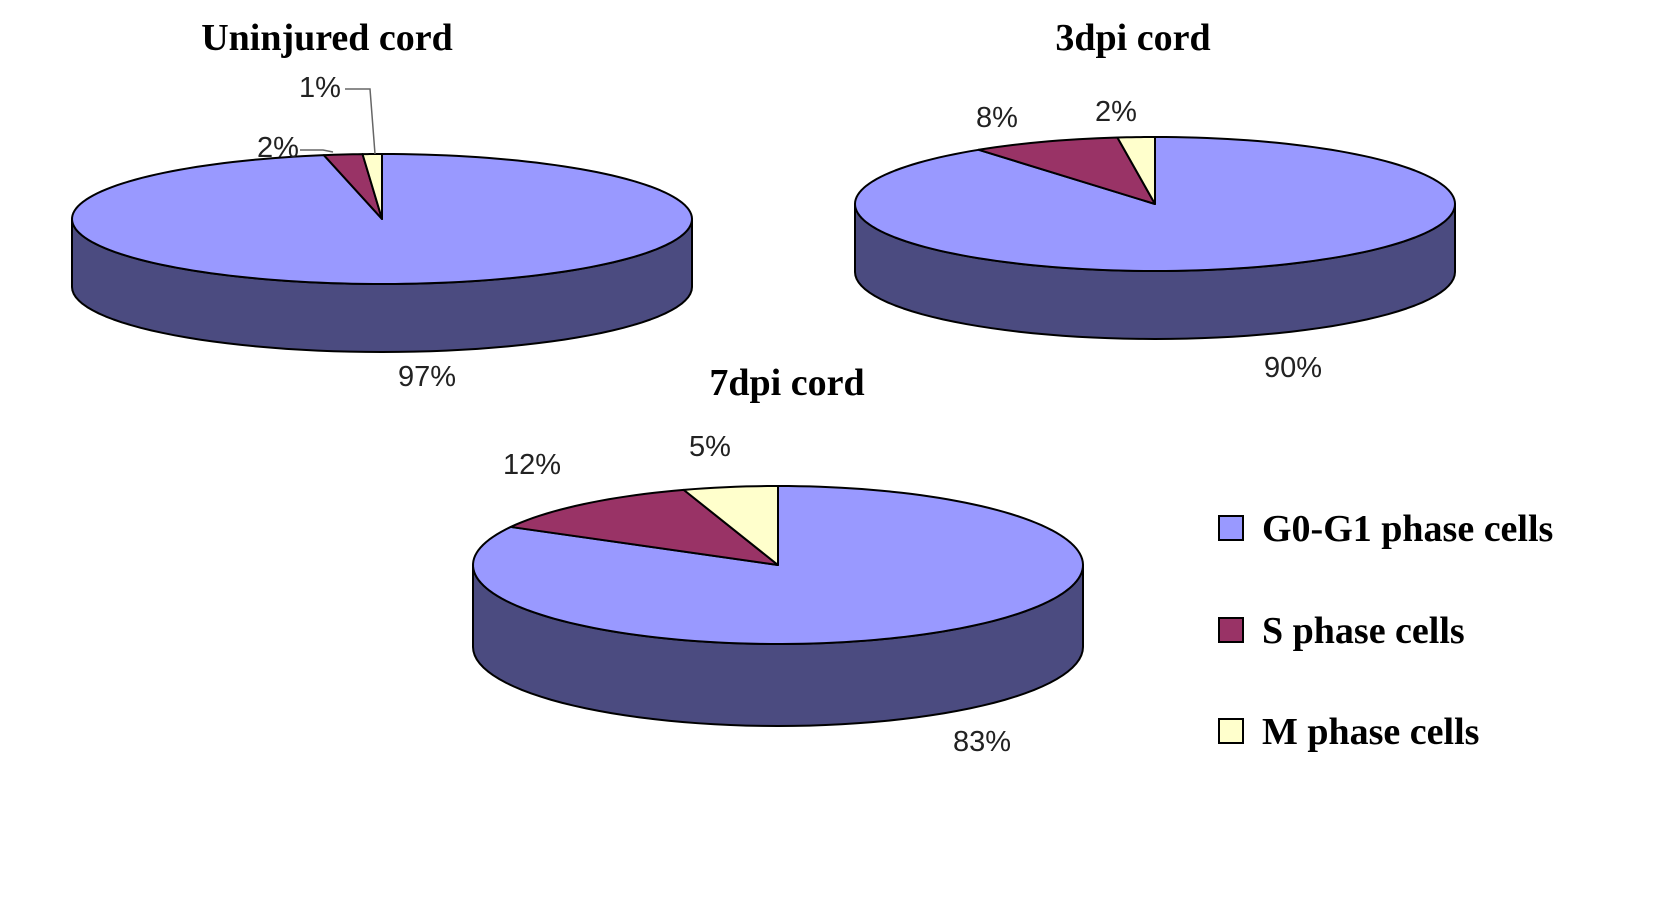  Describe the element at coordinates (1363, 631) in the screenshot. I see `legend-label-2: S phase cells` at that location.